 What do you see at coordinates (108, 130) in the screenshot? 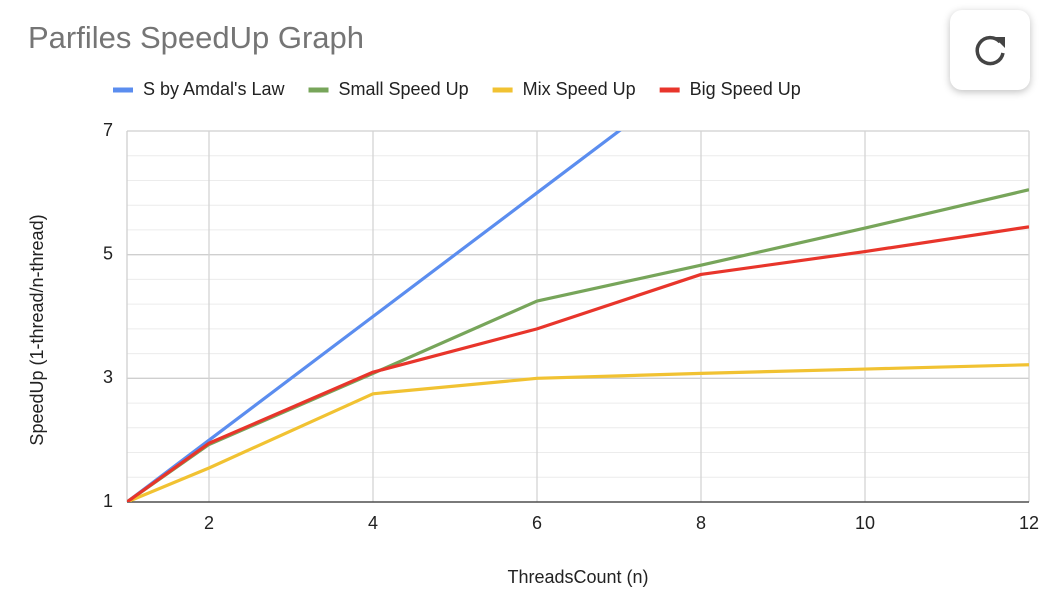
I see `y-tick-label: 7` at bounding box center [108, 130].